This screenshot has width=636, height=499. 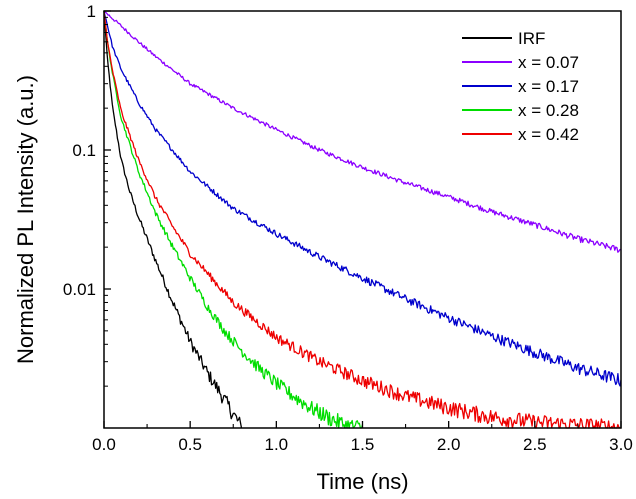 What do you see at coordinates (621, 444) in the screenshot?
I see `x-tick-label: 3.0` at bounding box center [621, 444].